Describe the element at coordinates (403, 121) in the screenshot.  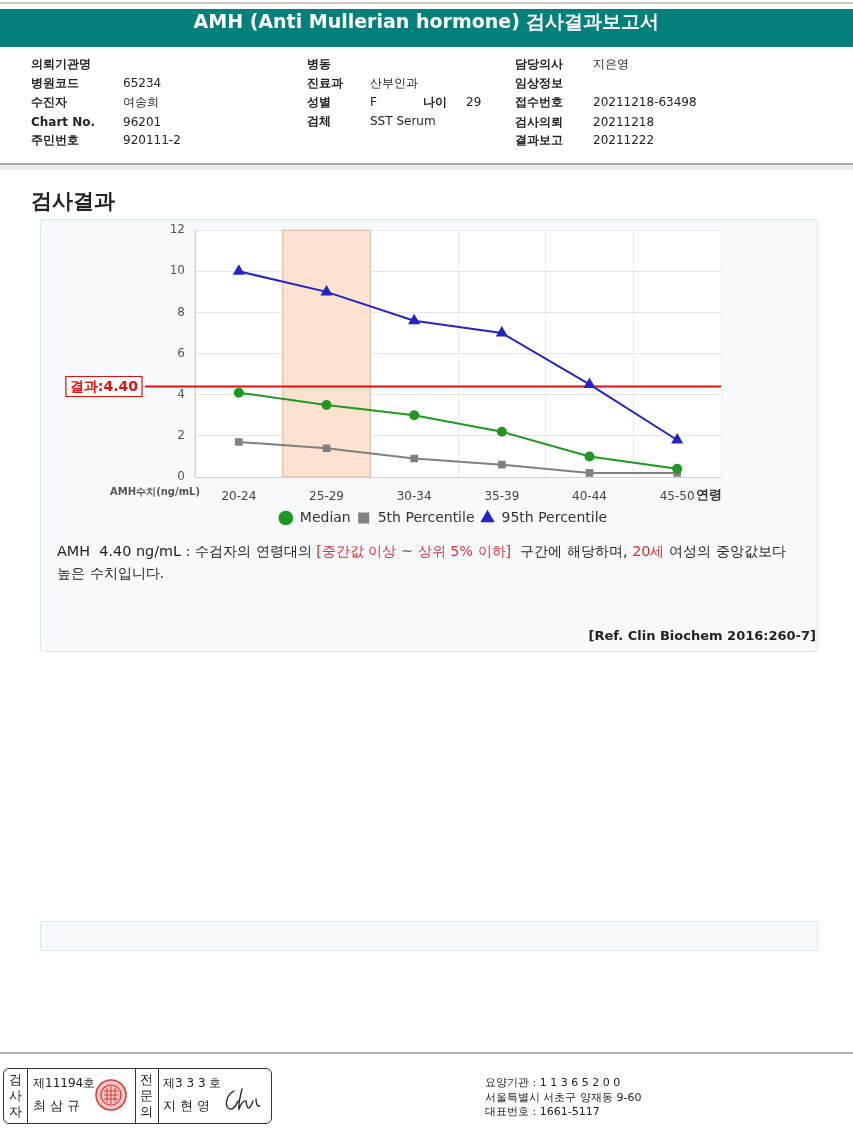
I see `text: SST Serum` at that location.